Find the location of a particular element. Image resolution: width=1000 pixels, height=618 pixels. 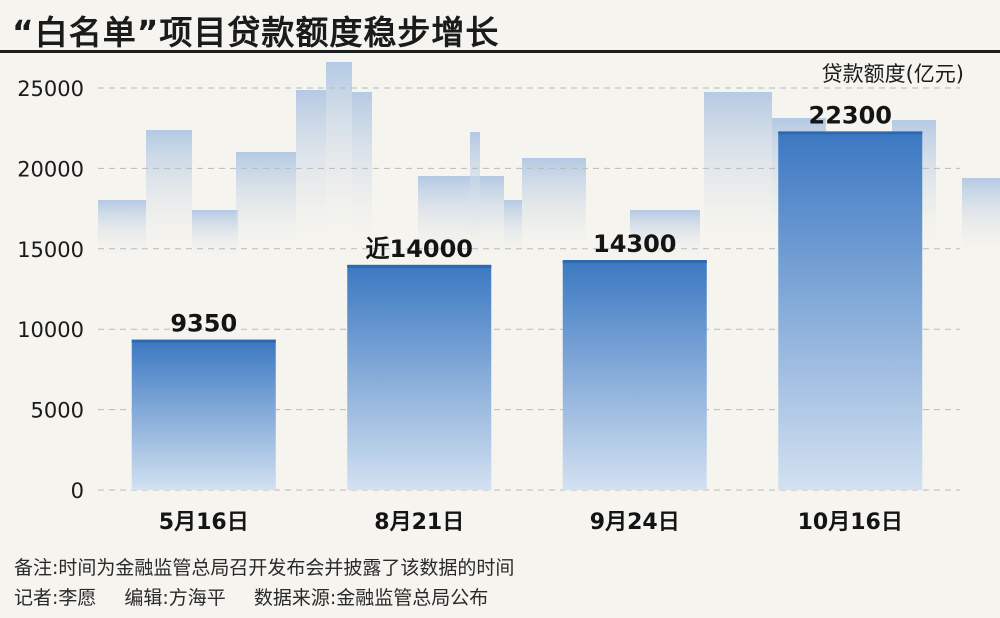

title-underline is located at coordinates (500, 51).